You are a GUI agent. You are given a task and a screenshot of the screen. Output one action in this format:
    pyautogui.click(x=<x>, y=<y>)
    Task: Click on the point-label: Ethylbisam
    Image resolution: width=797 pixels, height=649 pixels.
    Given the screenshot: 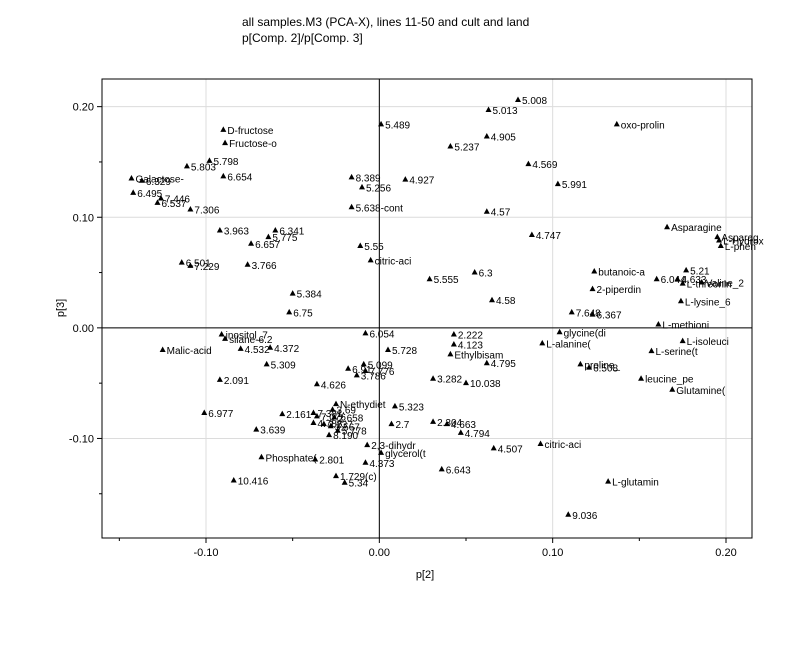 What is the action you would take?
    pyautogui.click(x=478, y=355)
    